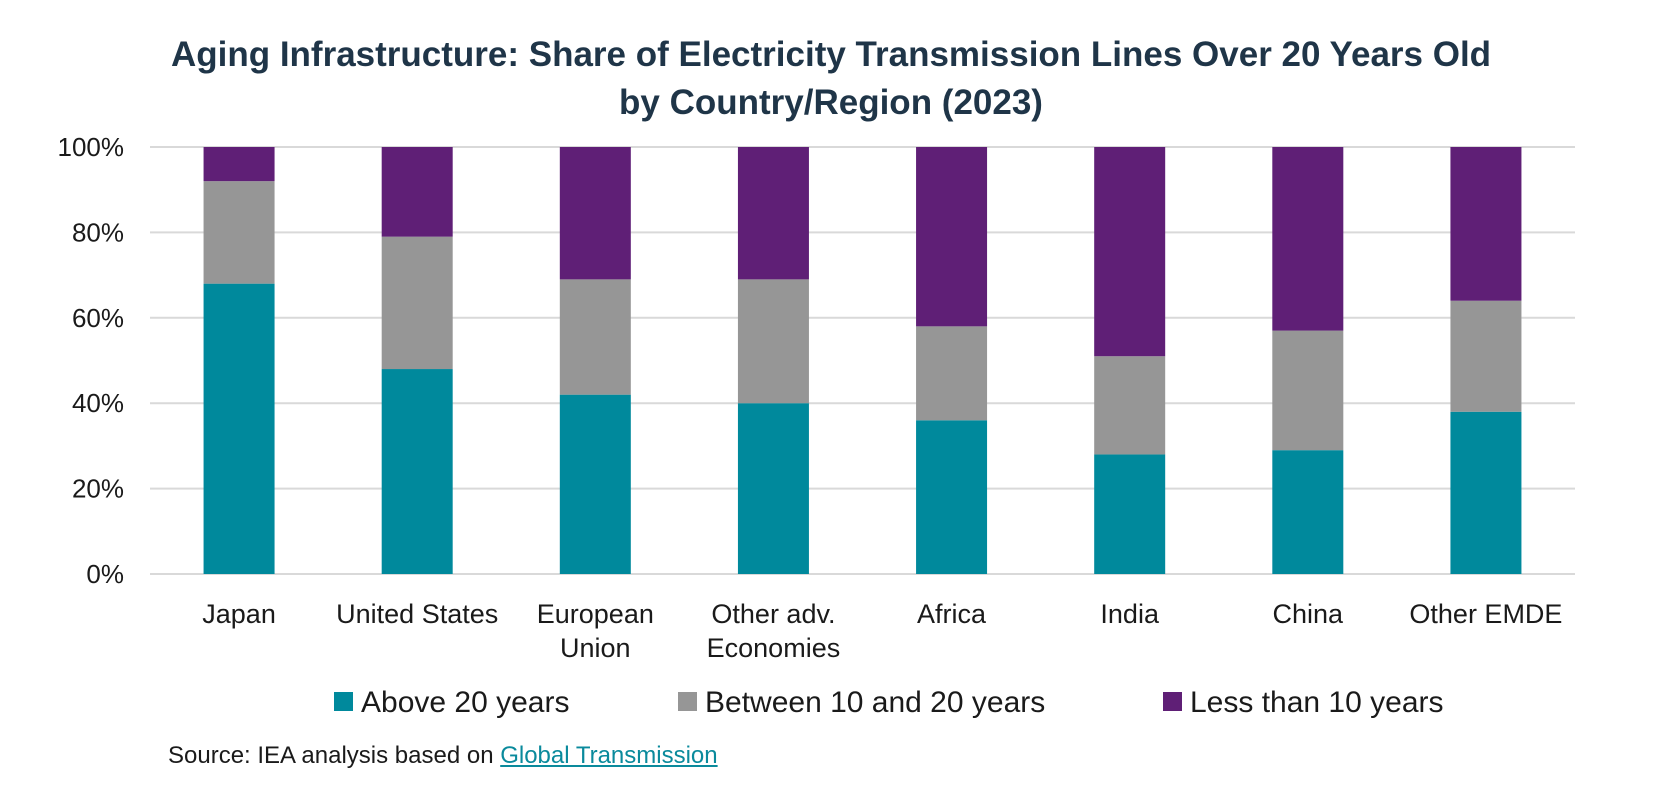 The image size is (1662, 791). What do you see at coordinates (595, 614) in the screenshot?
I see `category-label-line: European` at bounding box center [595, 614].